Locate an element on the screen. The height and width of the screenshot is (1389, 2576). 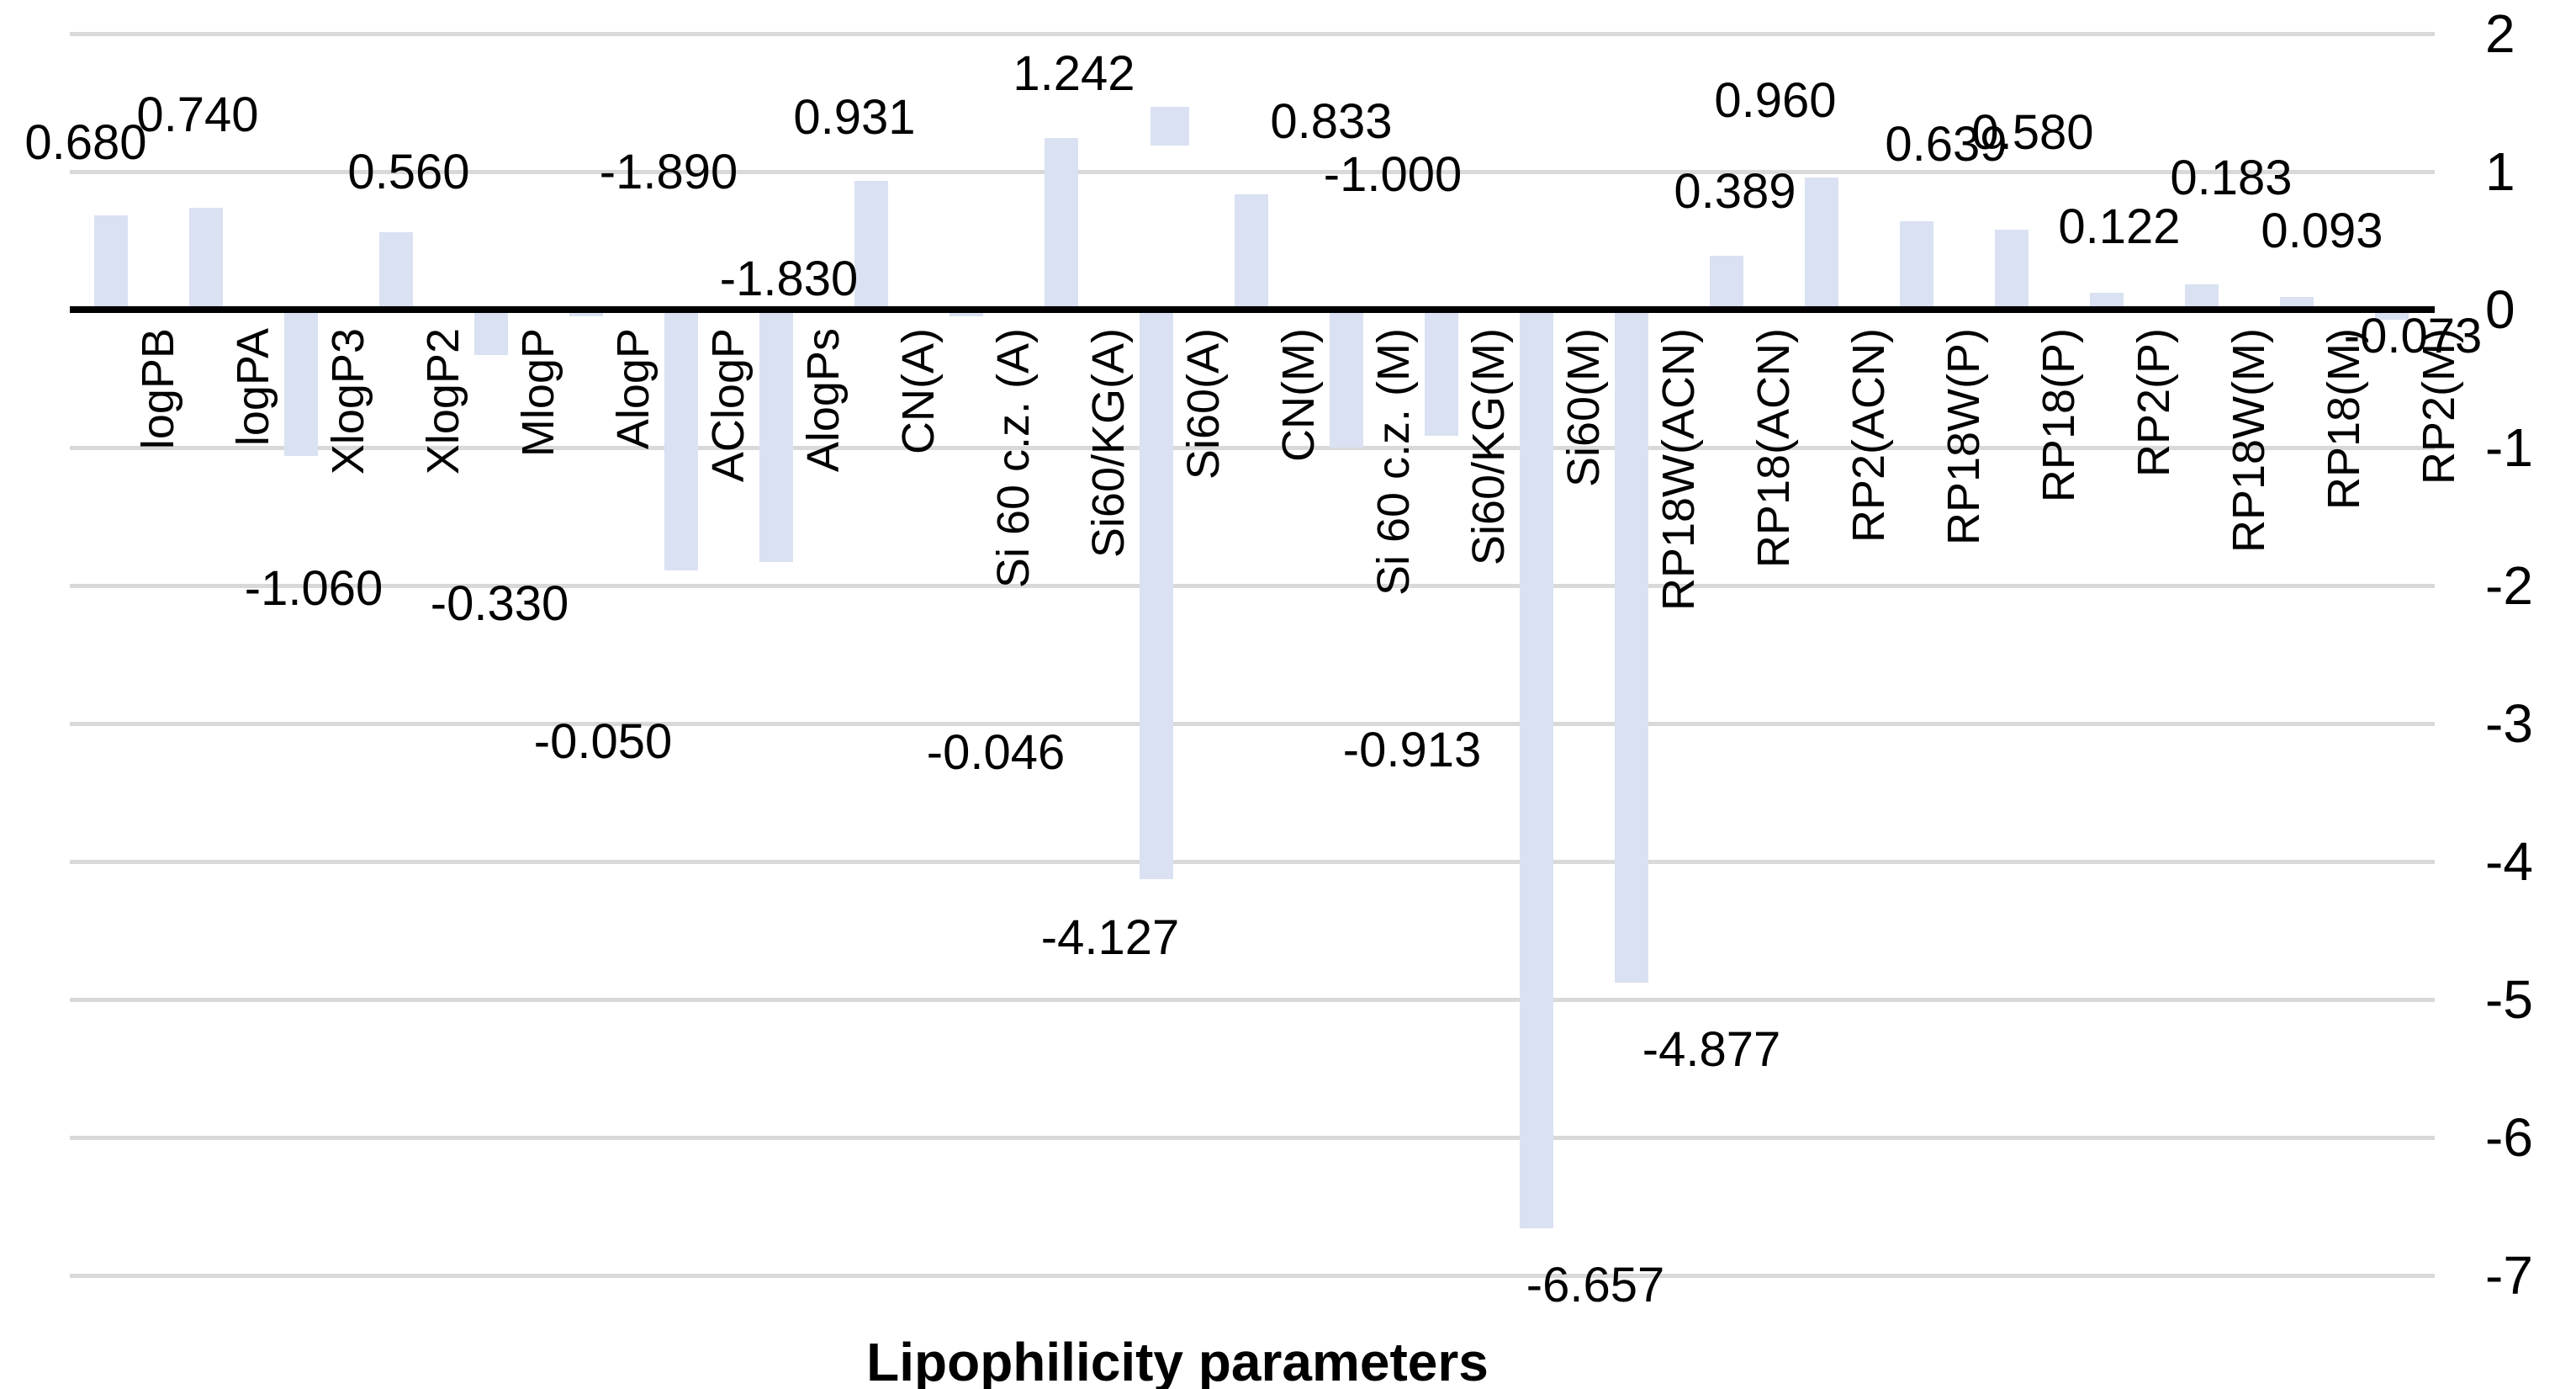
bar-logPB is located at coordinates (111, 262).